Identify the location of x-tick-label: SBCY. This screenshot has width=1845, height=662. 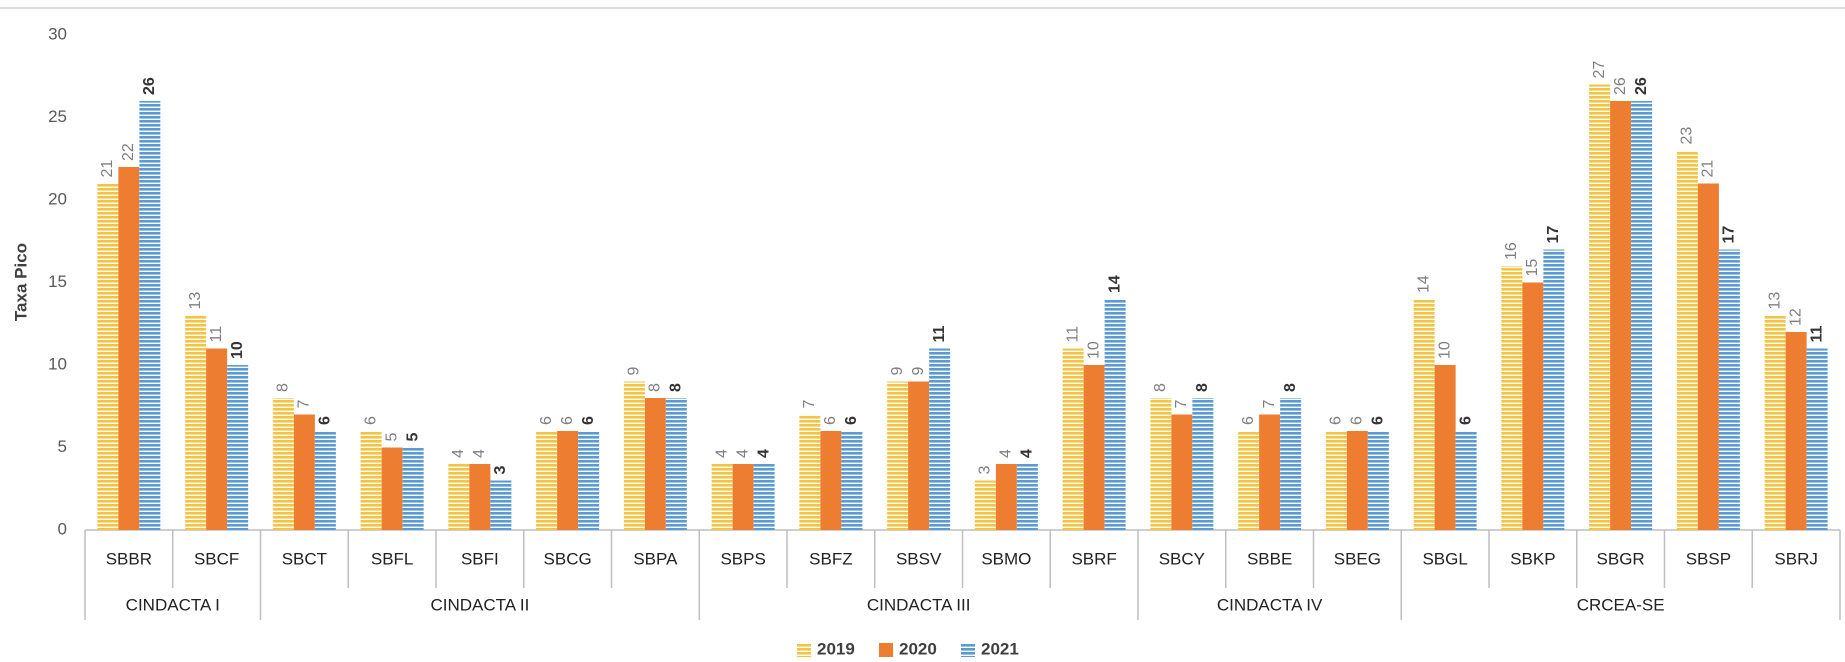
(1182, 558).